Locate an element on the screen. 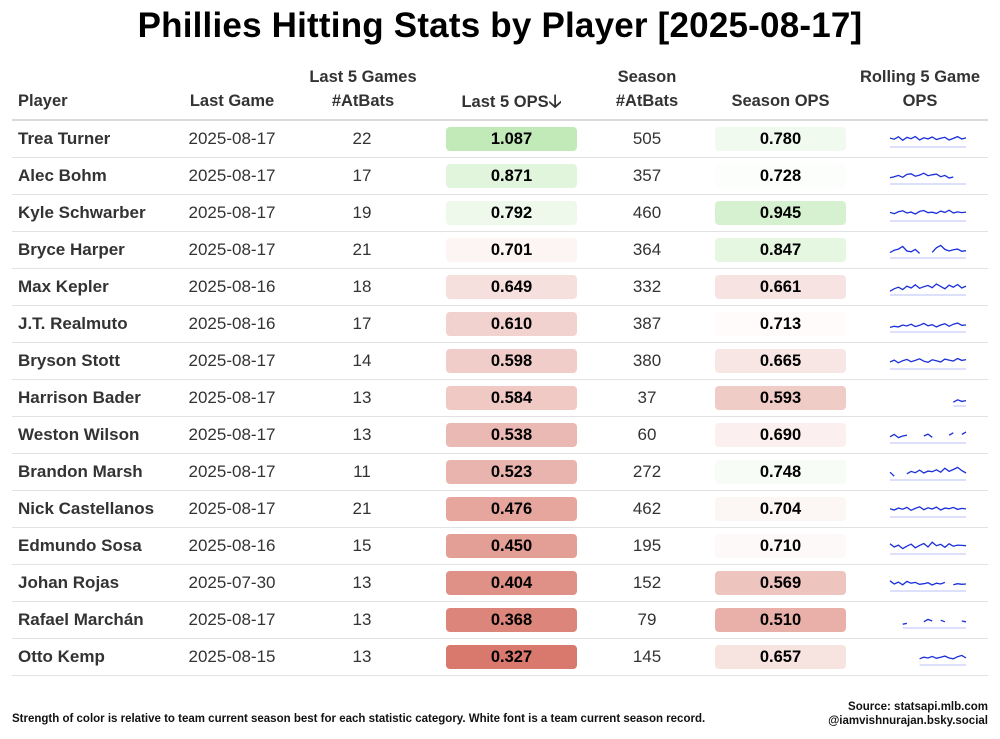 This screenshot has width=1000, height=739. arrow-down-icon: 🡣 is located at coordinates (555, 101).